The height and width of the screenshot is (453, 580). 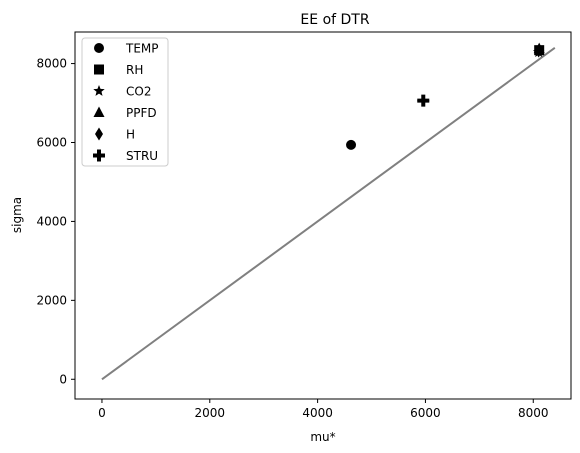 I want to click on legend-marker-h, so click(x=99, y=134).